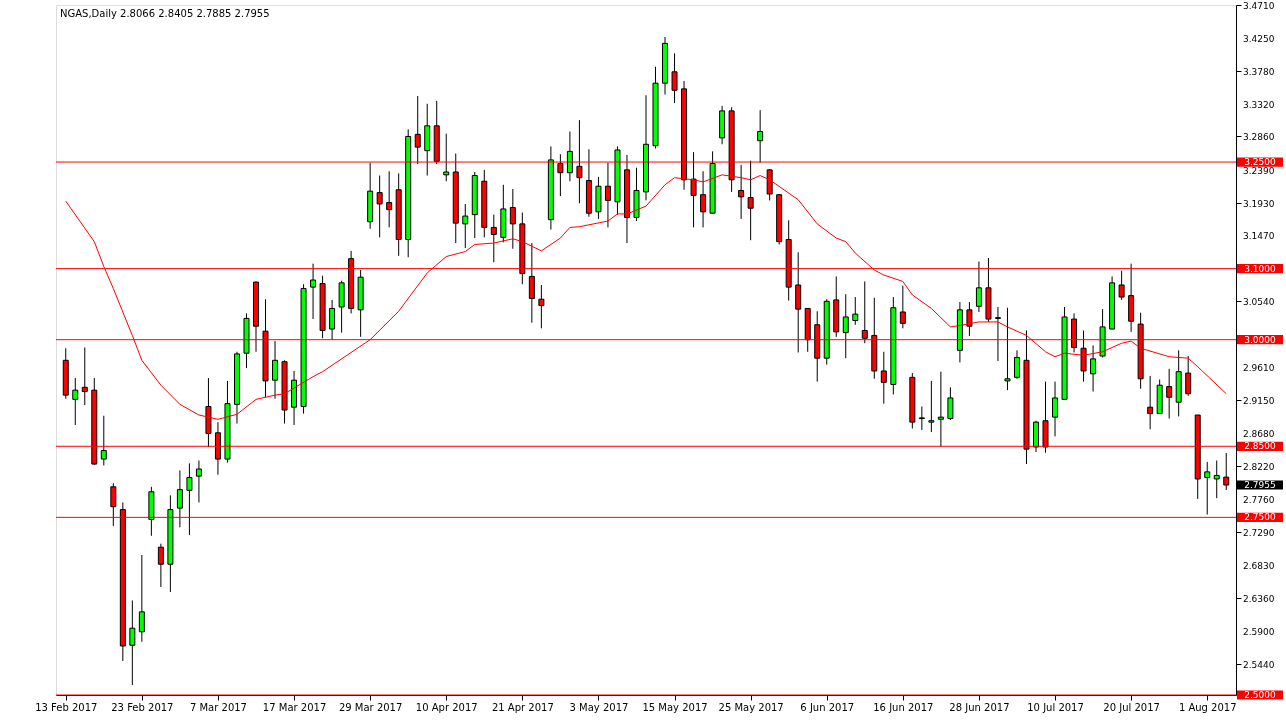 Image resolution: width=1286 pixels, height=723 pixels. What do you see at coordinates (827, 707) in the screenshot?
I see `x-tick-label: 6 Jun 2017` at bounding box center [827, 707].